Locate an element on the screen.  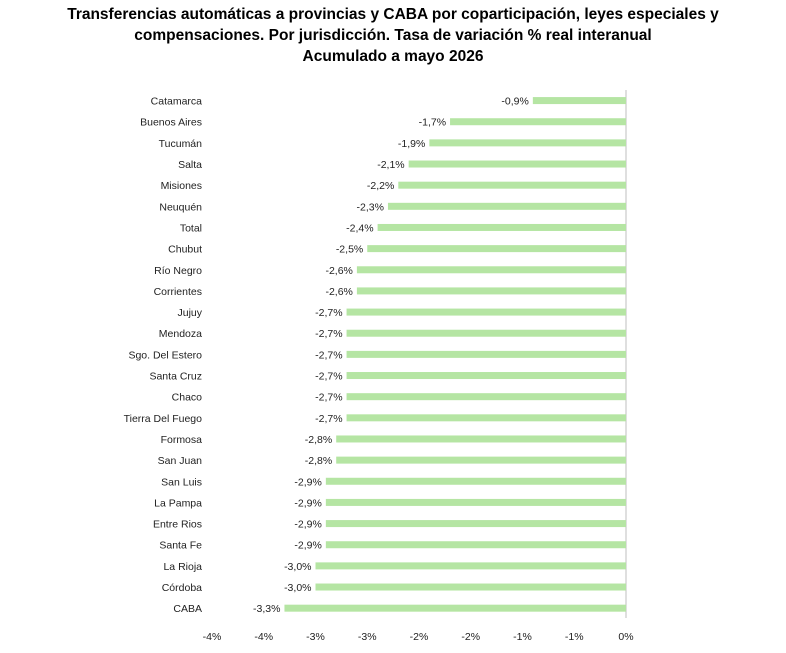
category-label: Misiones is located at coordinates (181, 186).